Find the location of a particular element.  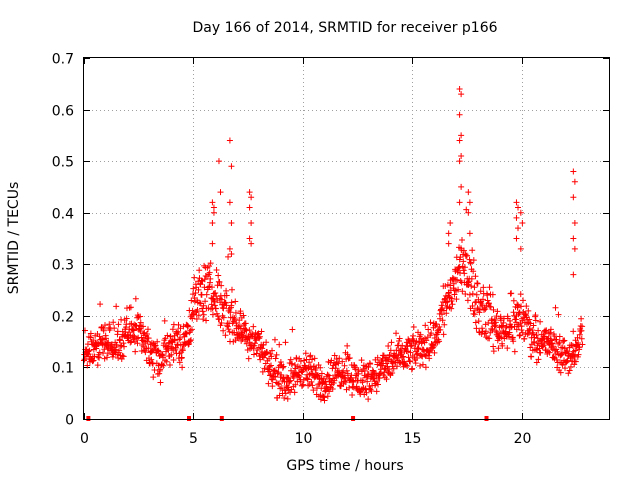

y-tick-label: 0.5 is located at coordinates (63, 163).